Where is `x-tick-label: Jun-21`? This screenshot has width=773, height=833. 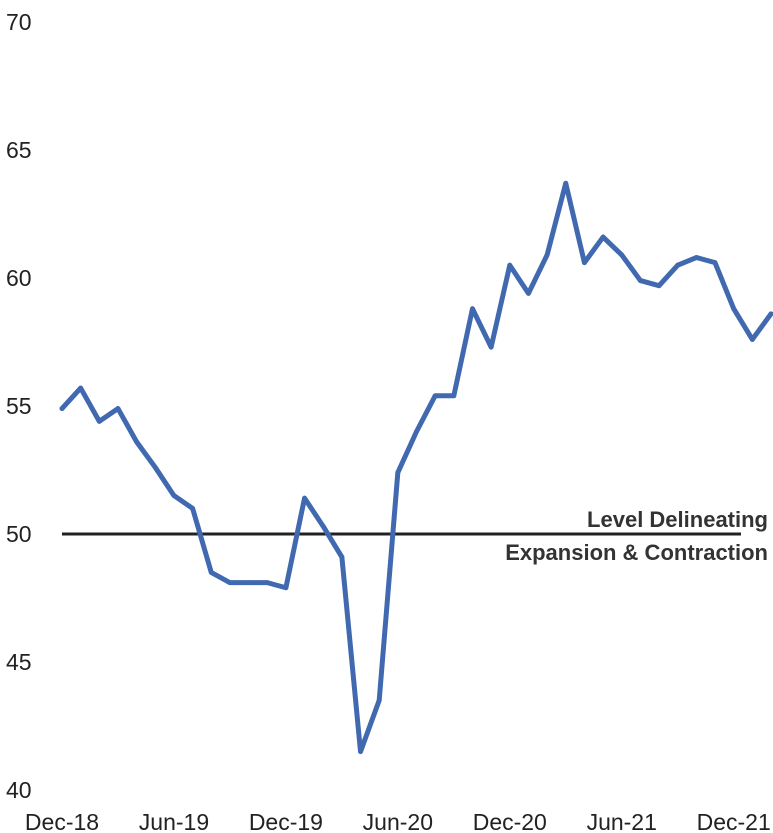
x-tick-label: Jun-21 is located at coordinates (622, 821).